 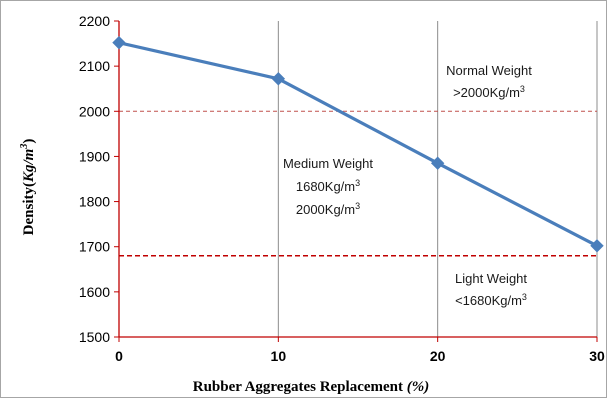 What do you see at coordinates (357, 206) in the screenshot?
I see `annotation-medium-upper-sup: 3` at bounding box center [357, 206].